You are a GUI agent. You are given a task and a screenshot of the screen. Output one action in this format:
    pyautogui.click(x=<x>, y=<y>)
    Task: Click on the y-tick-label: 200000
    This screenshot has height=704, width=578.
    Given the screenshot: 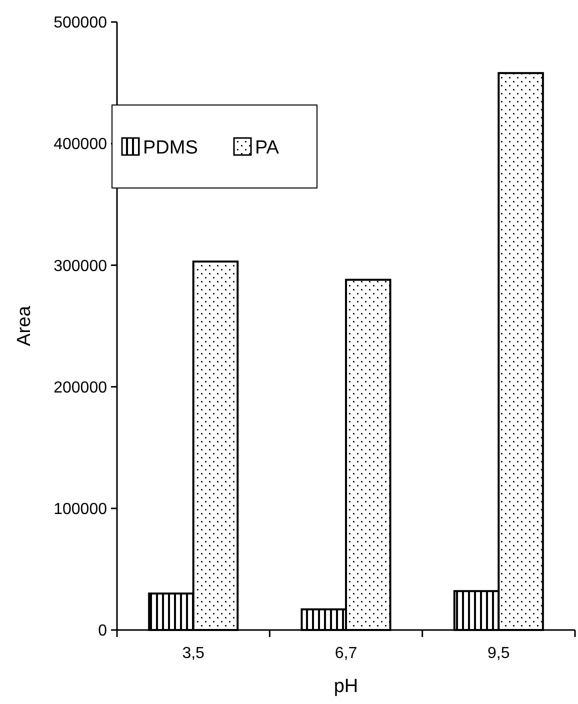 What is the action you would take?
    pyautogui.click(x=81, y=387)
    